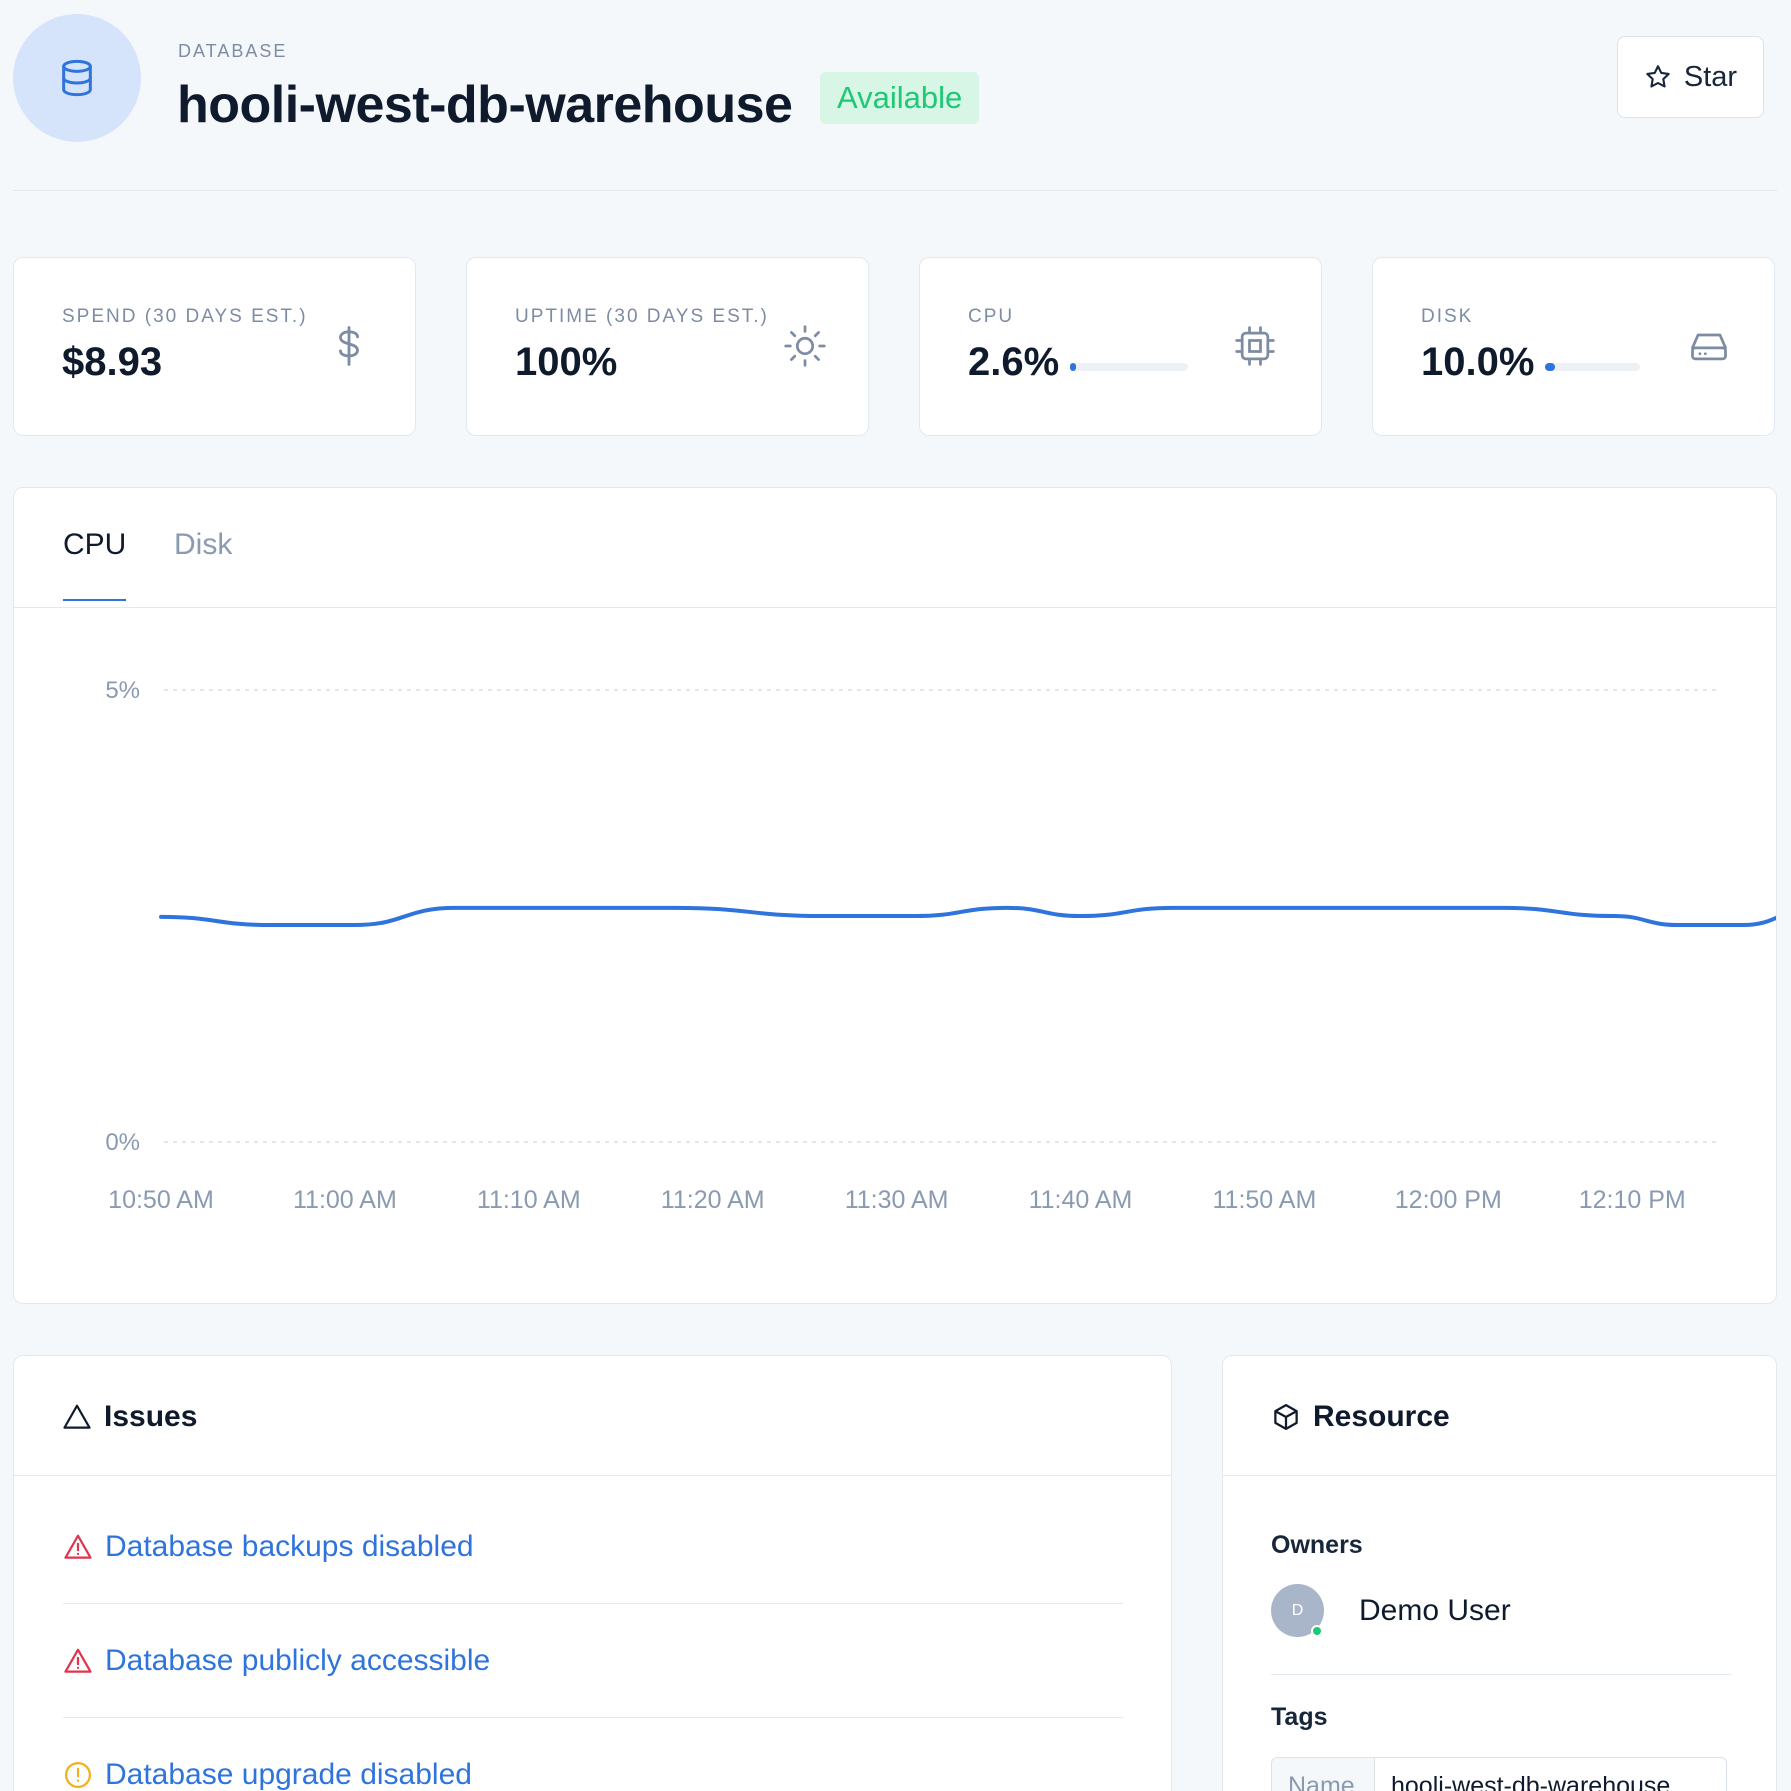 The image size is (1791, 1791). What do you see at coordinates (1014, 362) in the screenshot?
I see `stat-value: 2.6%` at bounding box center [1014, 362].